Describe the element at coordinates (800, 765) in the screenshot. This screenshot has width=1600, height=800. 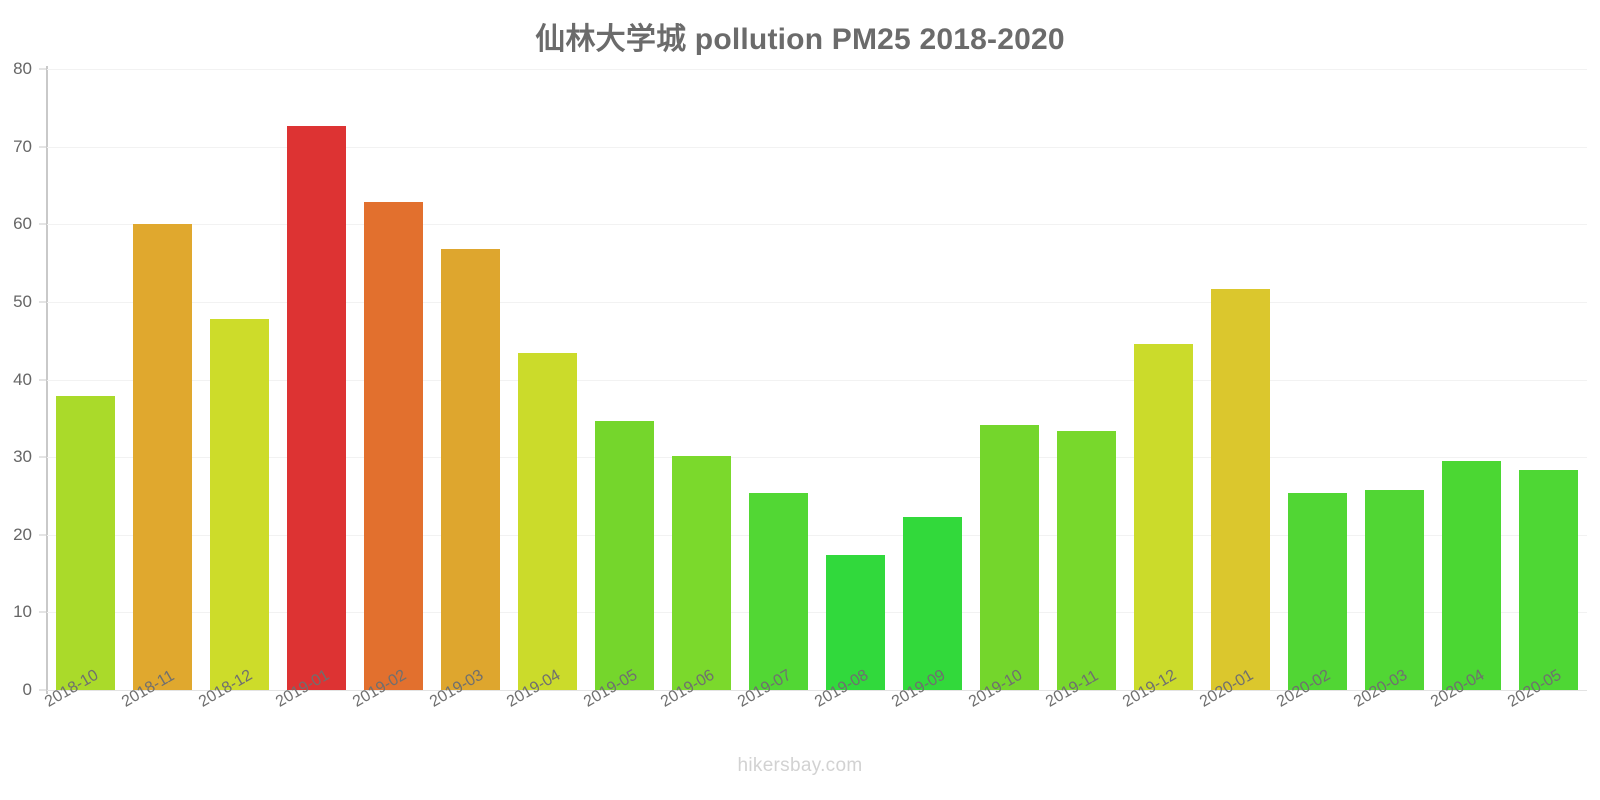
I see `source-credit: hikersbay.com` at that location.